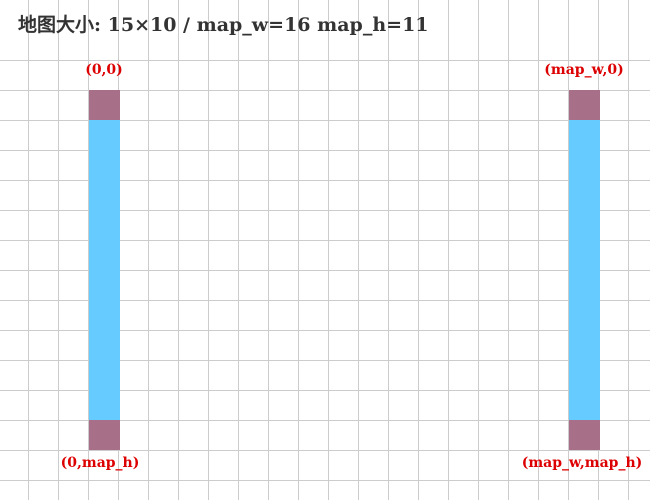  Describe the element at coordinates (104, 70) in the screenshot. I see `corner-label-top-left: (0,0)` at that location.